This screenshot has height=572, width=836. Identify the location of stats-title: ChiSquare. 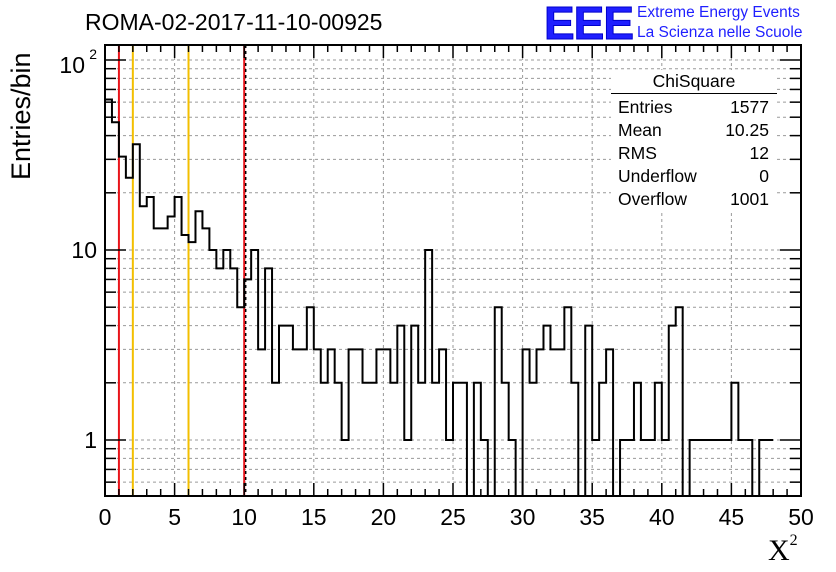
(694, 82).